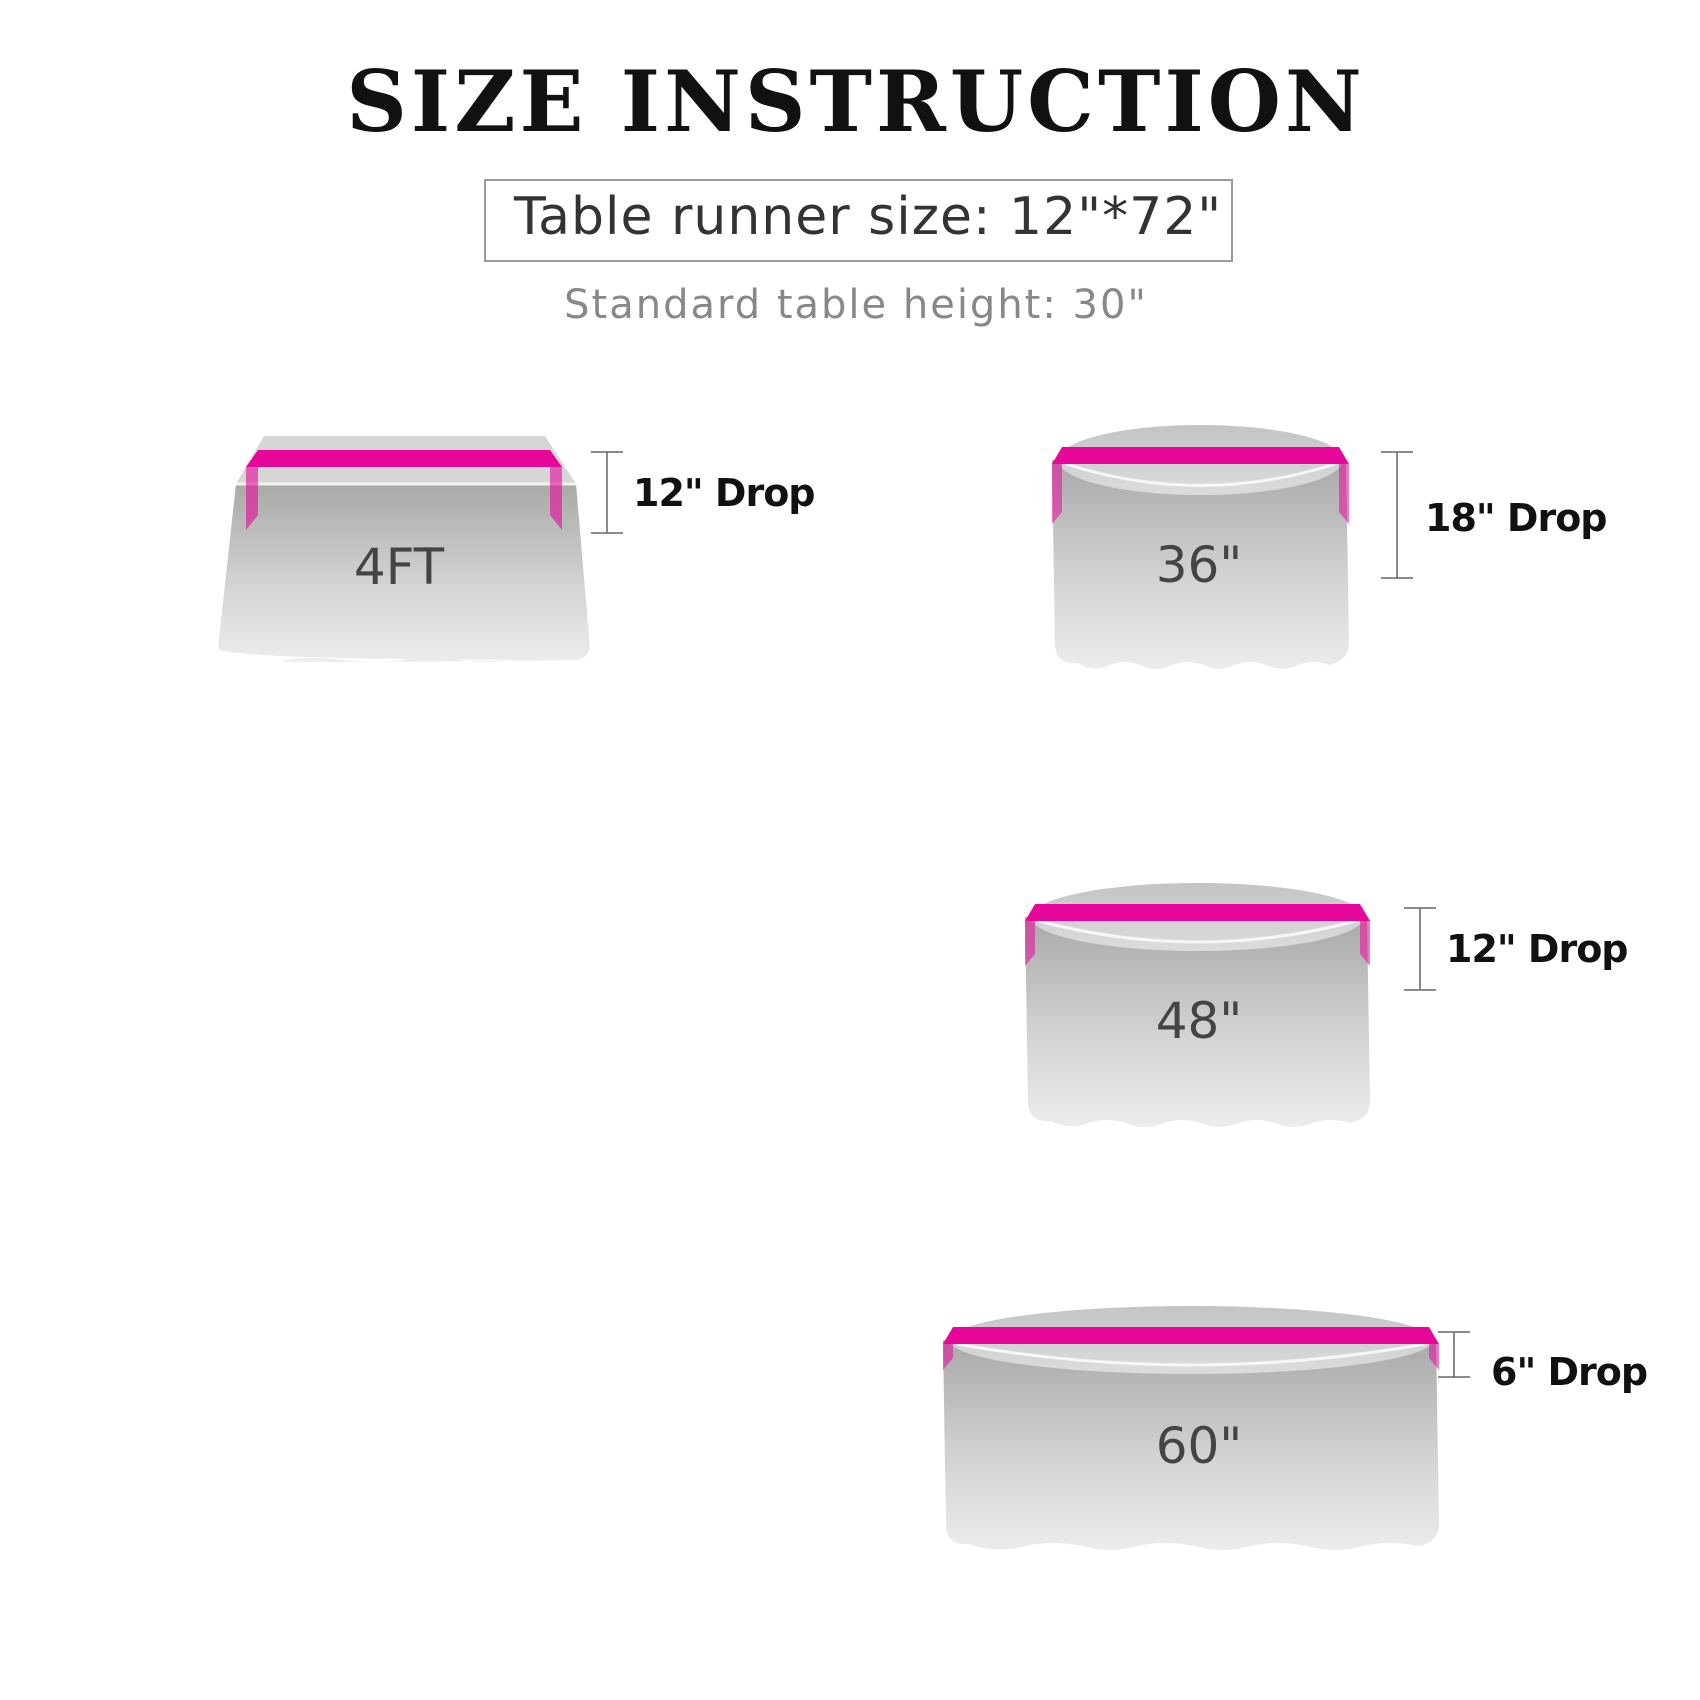 This screenshot has width=1700, height=1700. I want to click on table-height-text: Standard table height: 30", so click(856, 305).